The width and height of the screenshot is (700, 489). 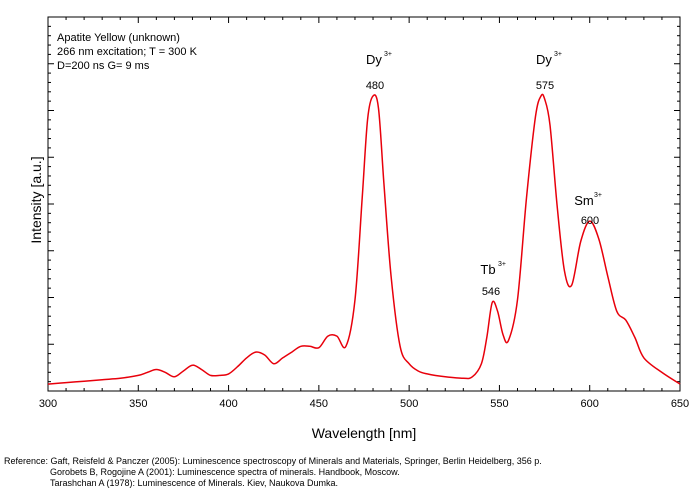 What do you see at coordinates (138, 404) in the screenshot?
I see `x-tick-label: 350` at bounding box center [138, 404].